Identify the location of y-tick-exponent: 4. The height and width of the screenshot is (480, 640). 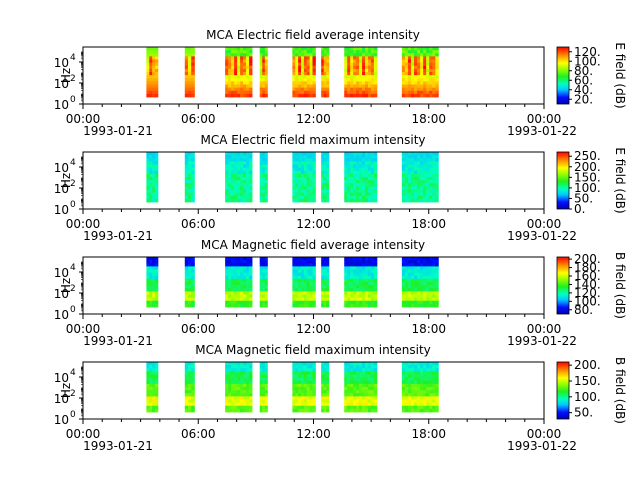
(73, 373).